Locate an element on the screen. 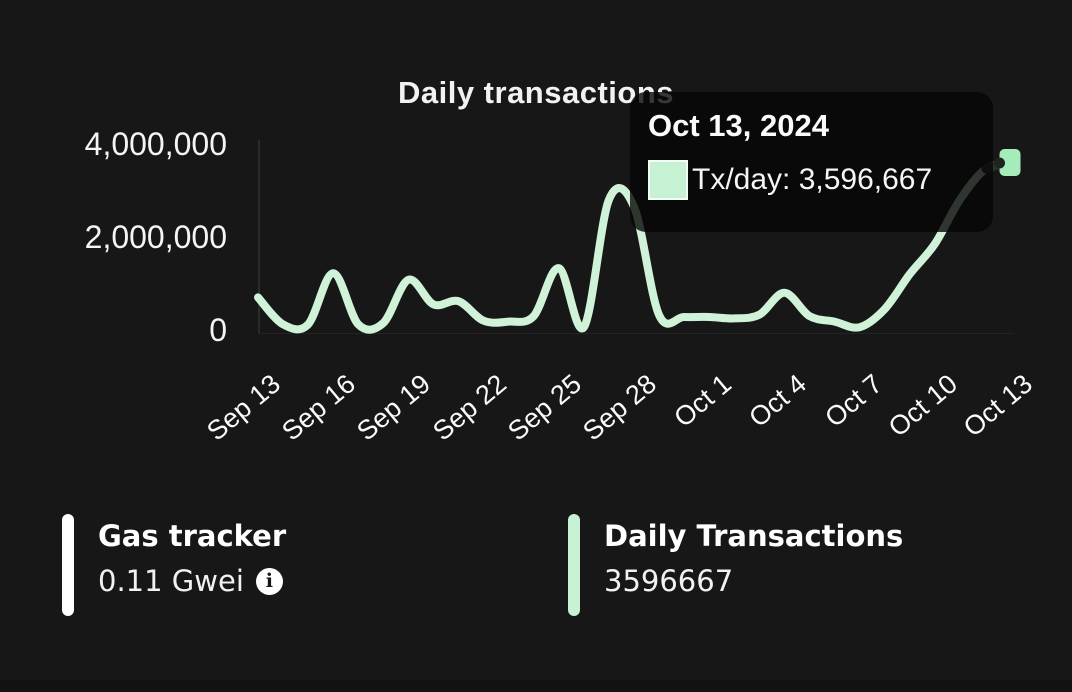  tx-accent-bar is located at coordinates (574, 565).